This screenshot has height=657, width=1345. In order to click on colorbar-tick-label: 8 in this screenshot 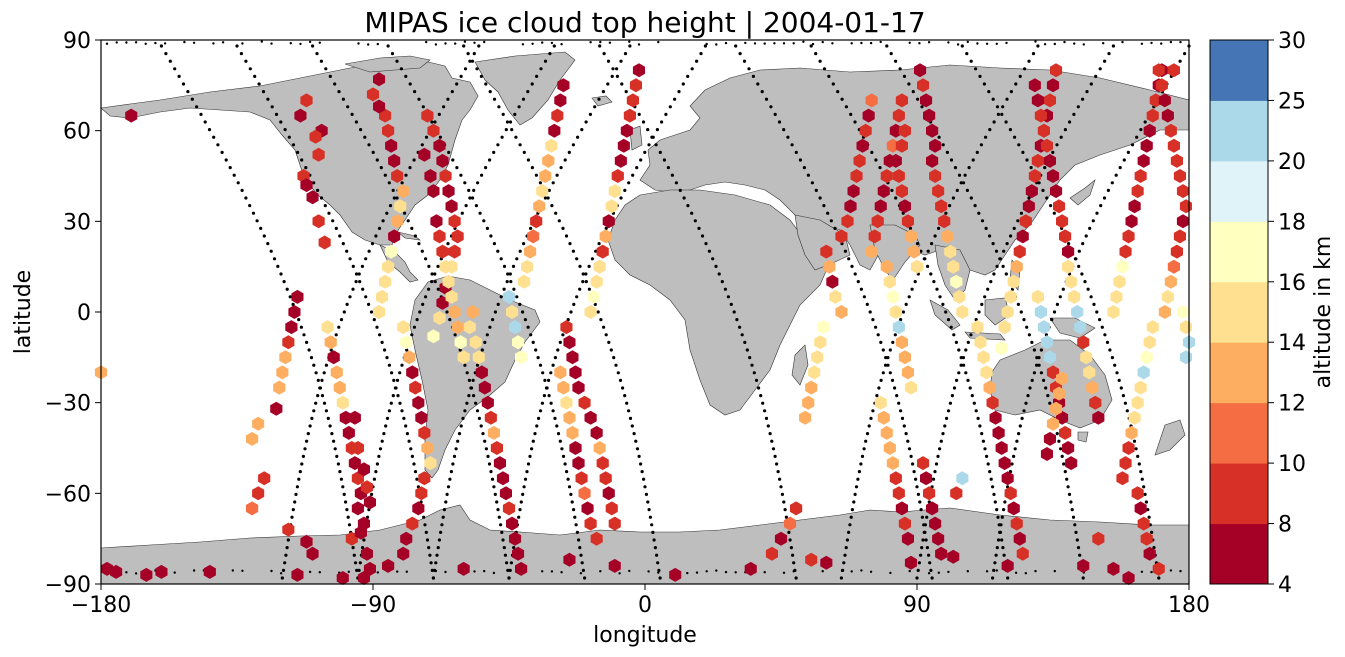, I will do `click(1285, 525)`.